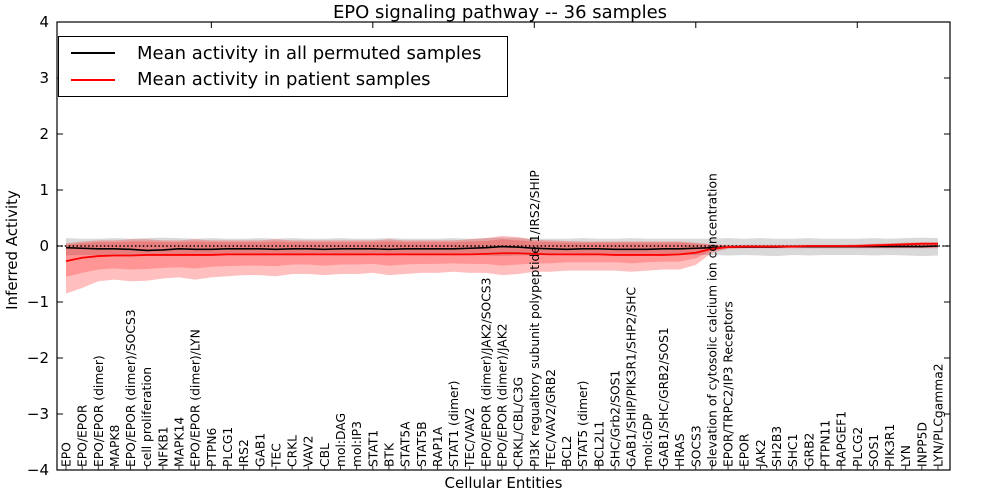  Describe the element at coordinates (696, 446) in the screenshot. I see `x-tick-label: SOCS3` at that location.